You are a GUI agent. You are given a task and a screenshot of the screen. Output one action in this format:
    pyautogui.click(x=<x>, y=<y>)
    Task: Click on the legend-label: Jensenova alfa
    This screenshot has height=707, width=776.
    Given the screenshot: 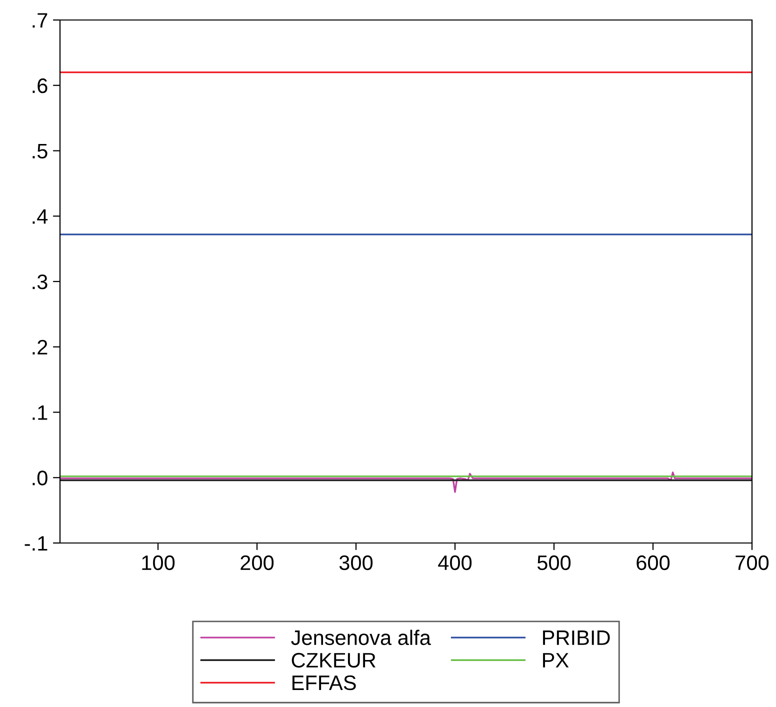 What is the action you would take?
    pyautogui.click(x=361, y=638)
    